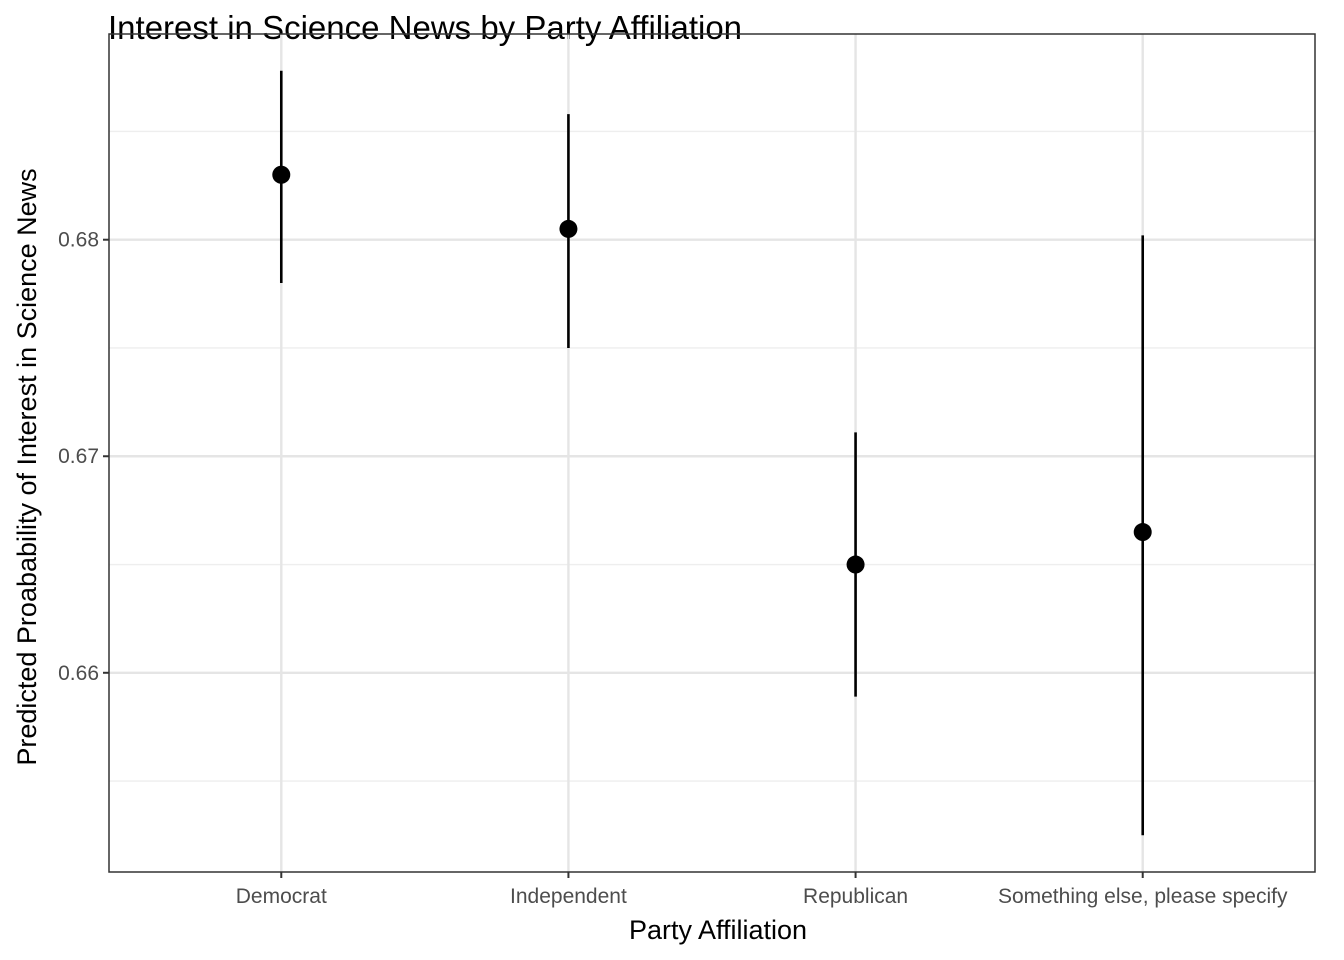 Image resolution: width=1344 pixels, height=960 pixels. Describe the element at coordinates (78, 240) in the screenshot. I see `y-tick-label: 0.68` at that location.